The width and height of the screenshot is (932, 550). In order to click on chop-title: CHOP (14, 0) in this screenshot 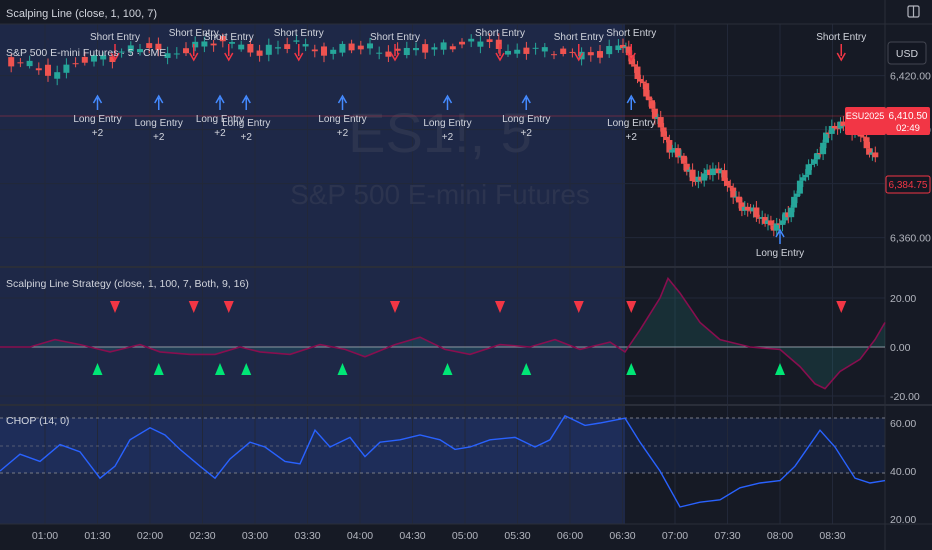, I will do `click(37, 421)`.